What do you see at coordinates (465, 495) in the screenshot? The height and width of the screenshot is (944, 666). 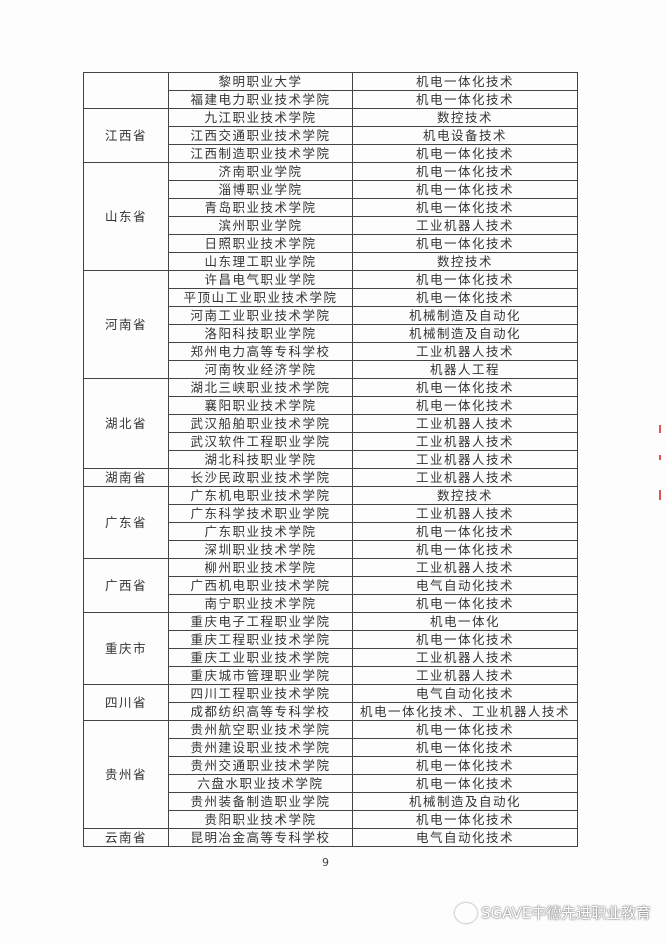 I see `major-cell: 数控技术` at bounding box center [465, 495].